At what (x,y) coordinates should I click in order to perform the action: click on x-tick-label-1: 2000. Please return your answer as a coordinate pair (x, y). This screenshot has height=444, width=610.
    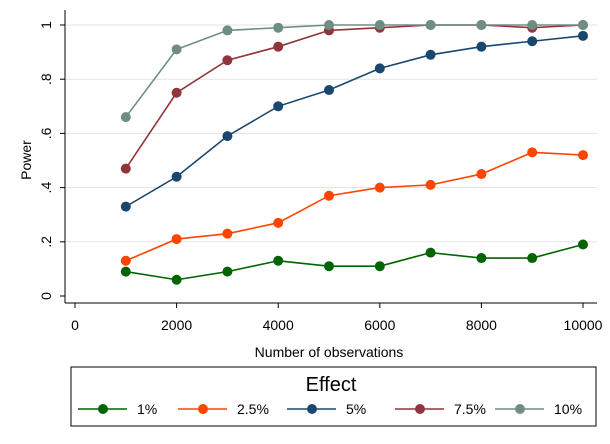
    Looking at the image, I should click on (176, 325).